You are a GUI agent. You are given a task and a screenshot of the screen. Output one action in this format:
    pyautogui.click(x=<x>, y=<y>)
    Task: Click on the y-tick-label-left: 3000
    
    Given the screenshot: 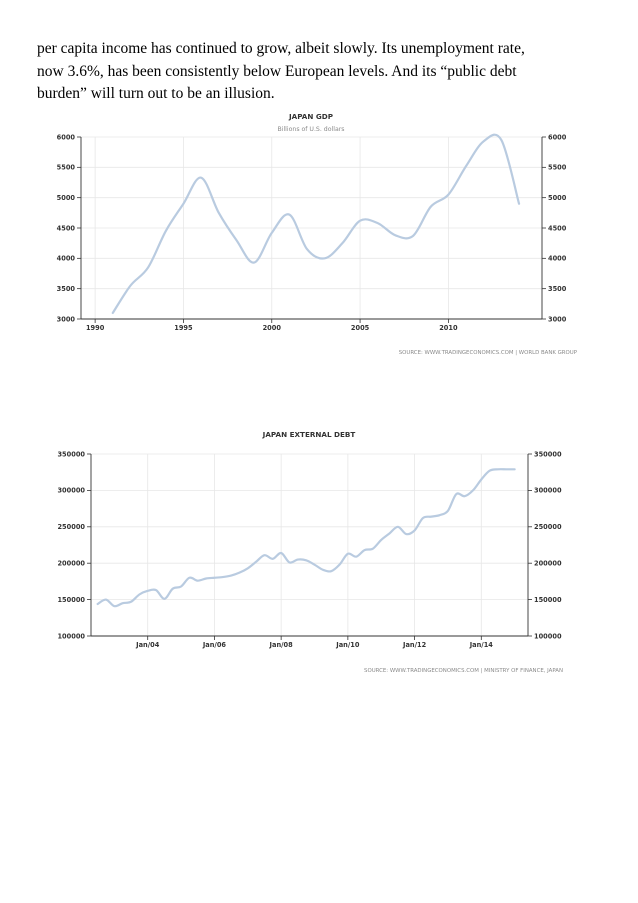 What is the action you would take?
    pyautogui.click(x=66, y=319)
    